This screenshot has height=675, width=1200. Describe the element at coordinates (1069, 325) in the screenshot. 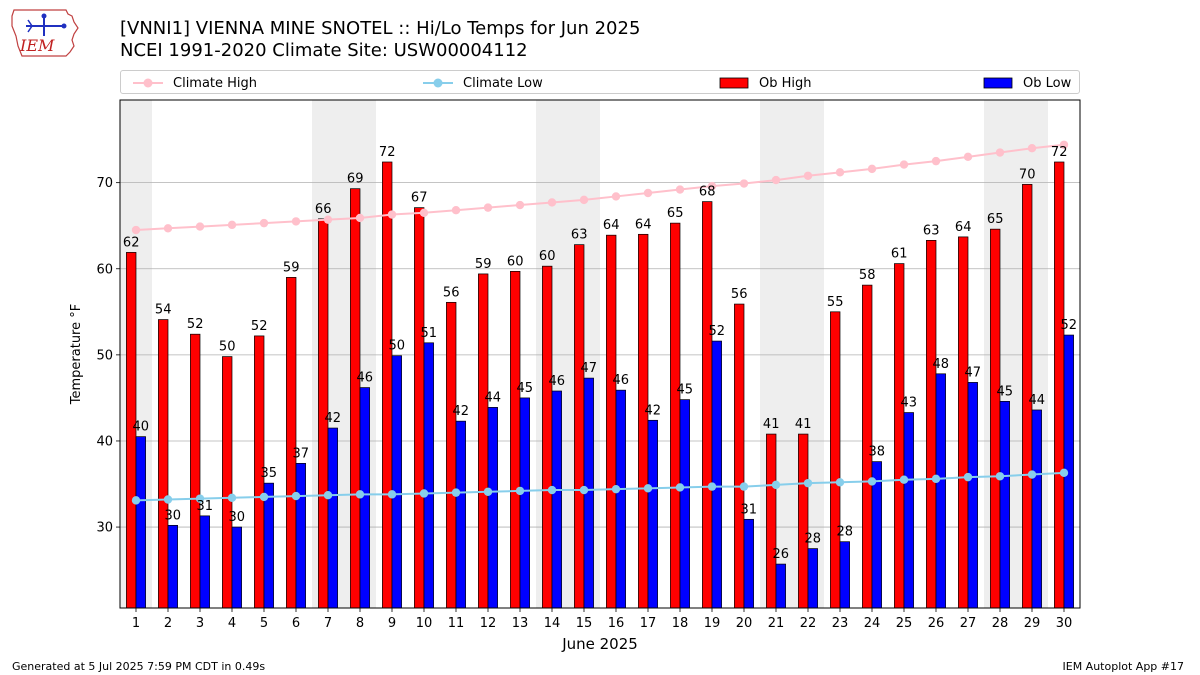

I see `ob-low-value-label: 52` at that location.